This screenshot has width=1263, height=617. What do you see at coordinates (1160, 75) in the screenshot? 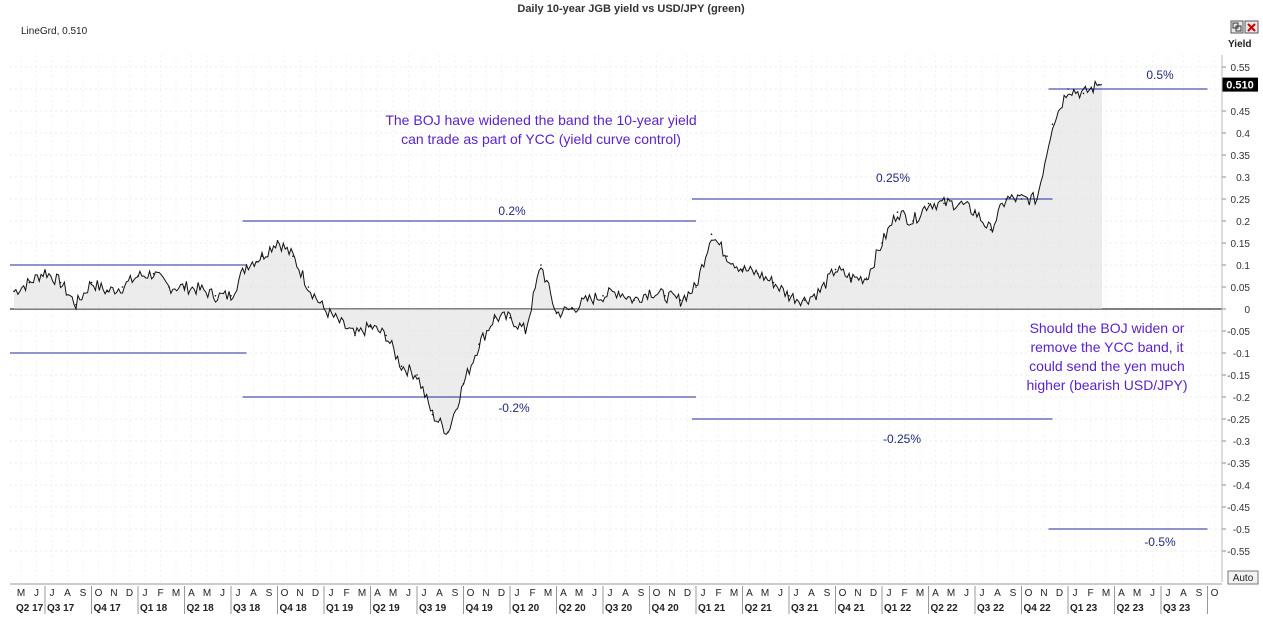
I see `band-label: 0.5%` at bounding box center [1160, 75].